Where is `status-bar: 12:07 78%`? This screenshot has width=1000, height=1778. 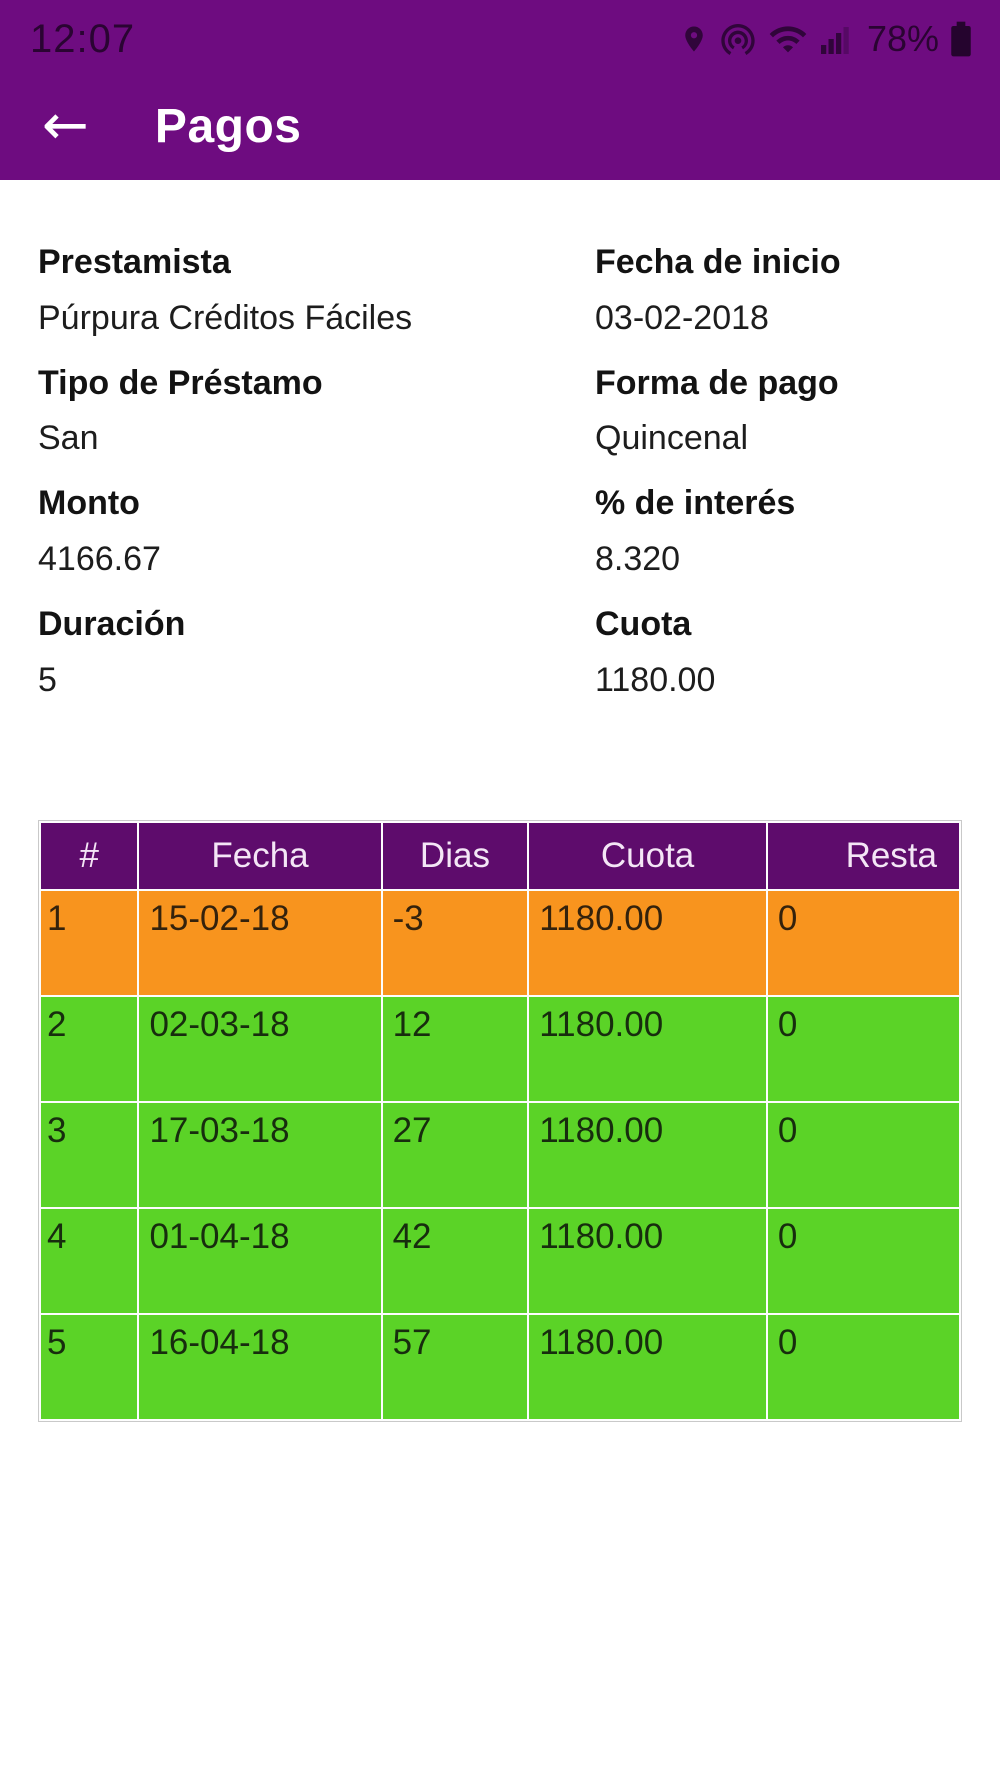 status-bar: 12:07 78% is located at coordinates (500, 36).